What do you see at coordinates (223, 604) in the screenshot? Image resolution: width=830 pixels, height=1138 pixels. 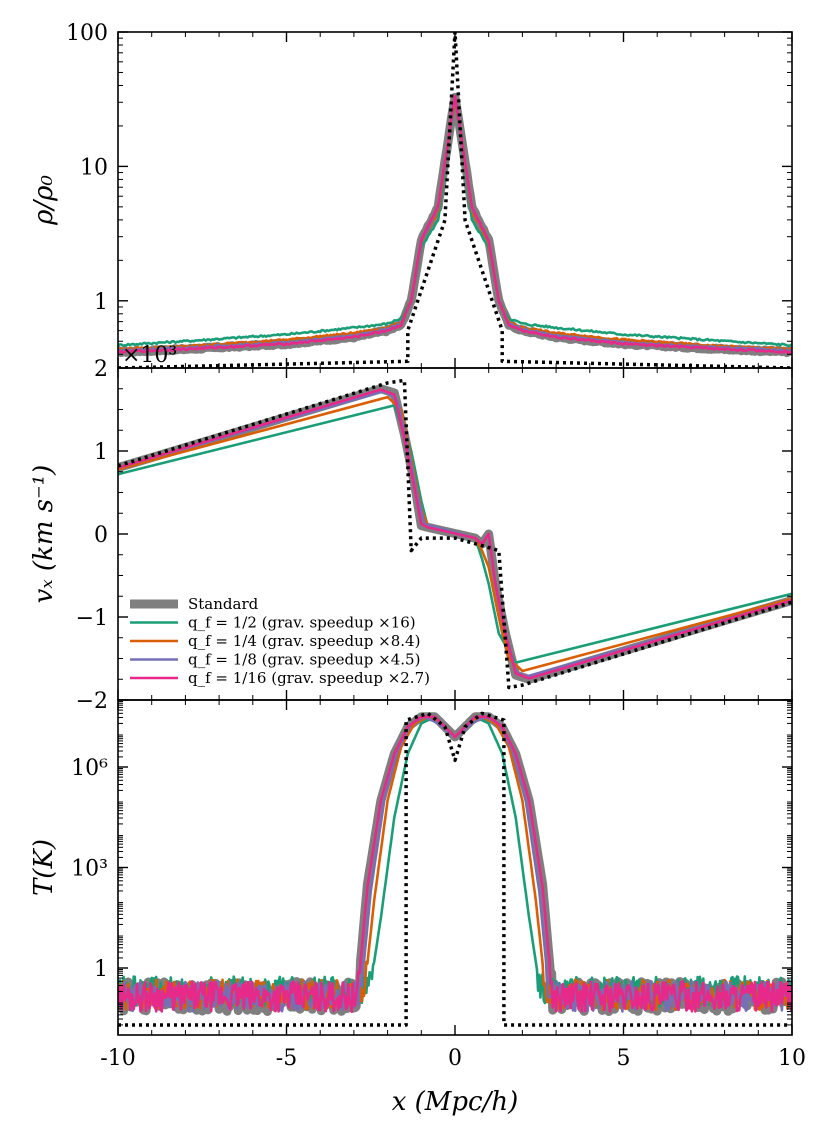 I see `legend-label-0: Standard` at bounding box center [223, 604].